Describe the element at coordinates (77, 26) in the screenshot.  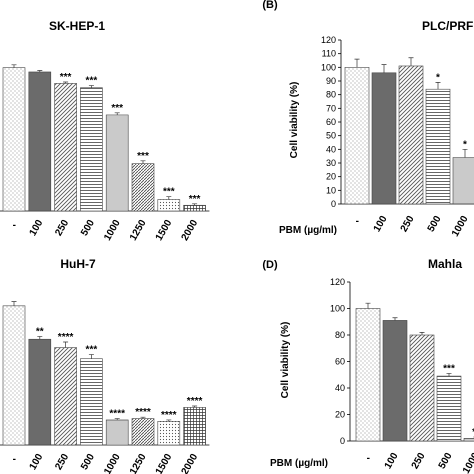
I see `panel-title: SK-HEP-1` at that location.